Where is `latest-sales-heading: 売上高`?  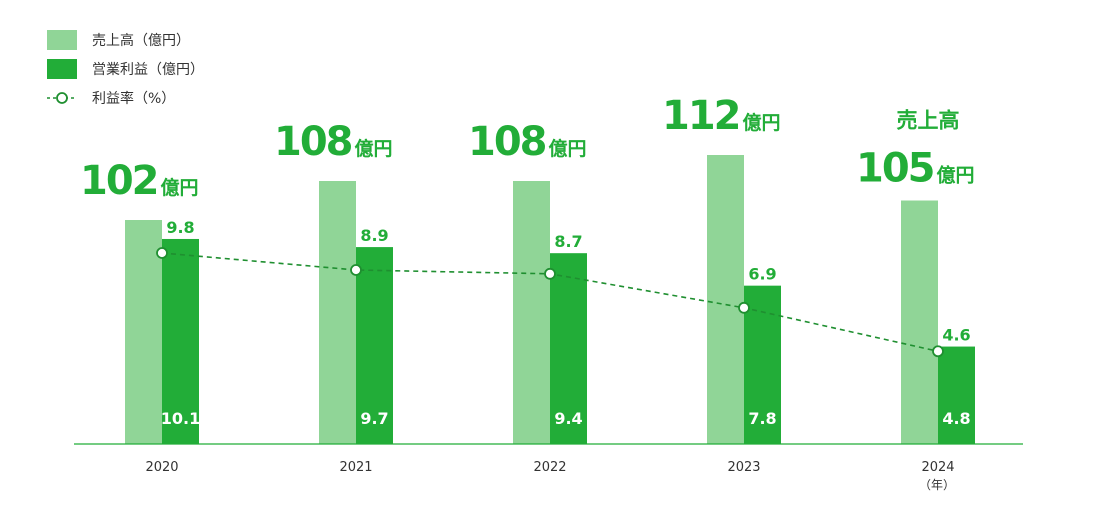
latest-sales-heading: 売上高 is located at coordinates (928, 121).